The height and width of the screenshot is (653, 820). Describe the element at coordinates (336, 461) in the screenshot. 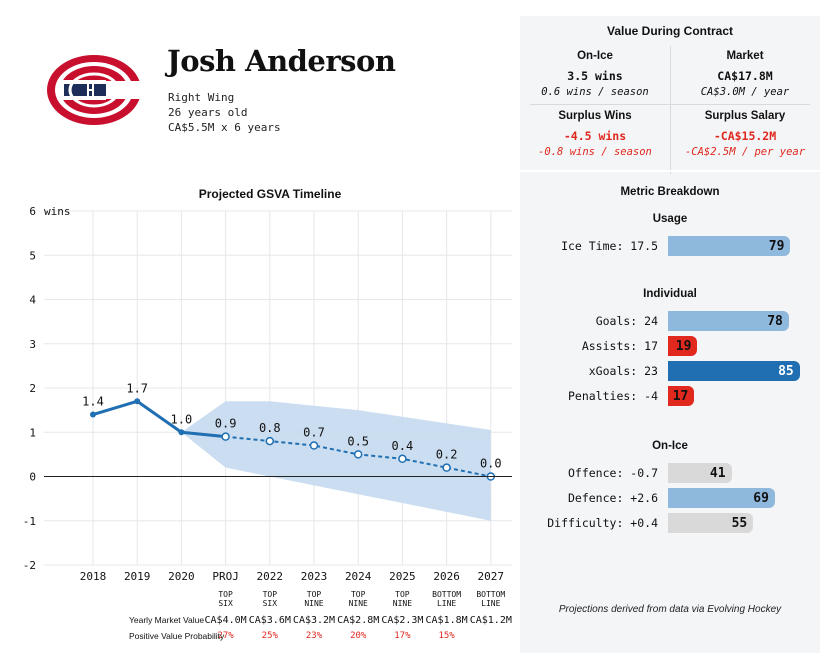

I see `projection-band` at that location.